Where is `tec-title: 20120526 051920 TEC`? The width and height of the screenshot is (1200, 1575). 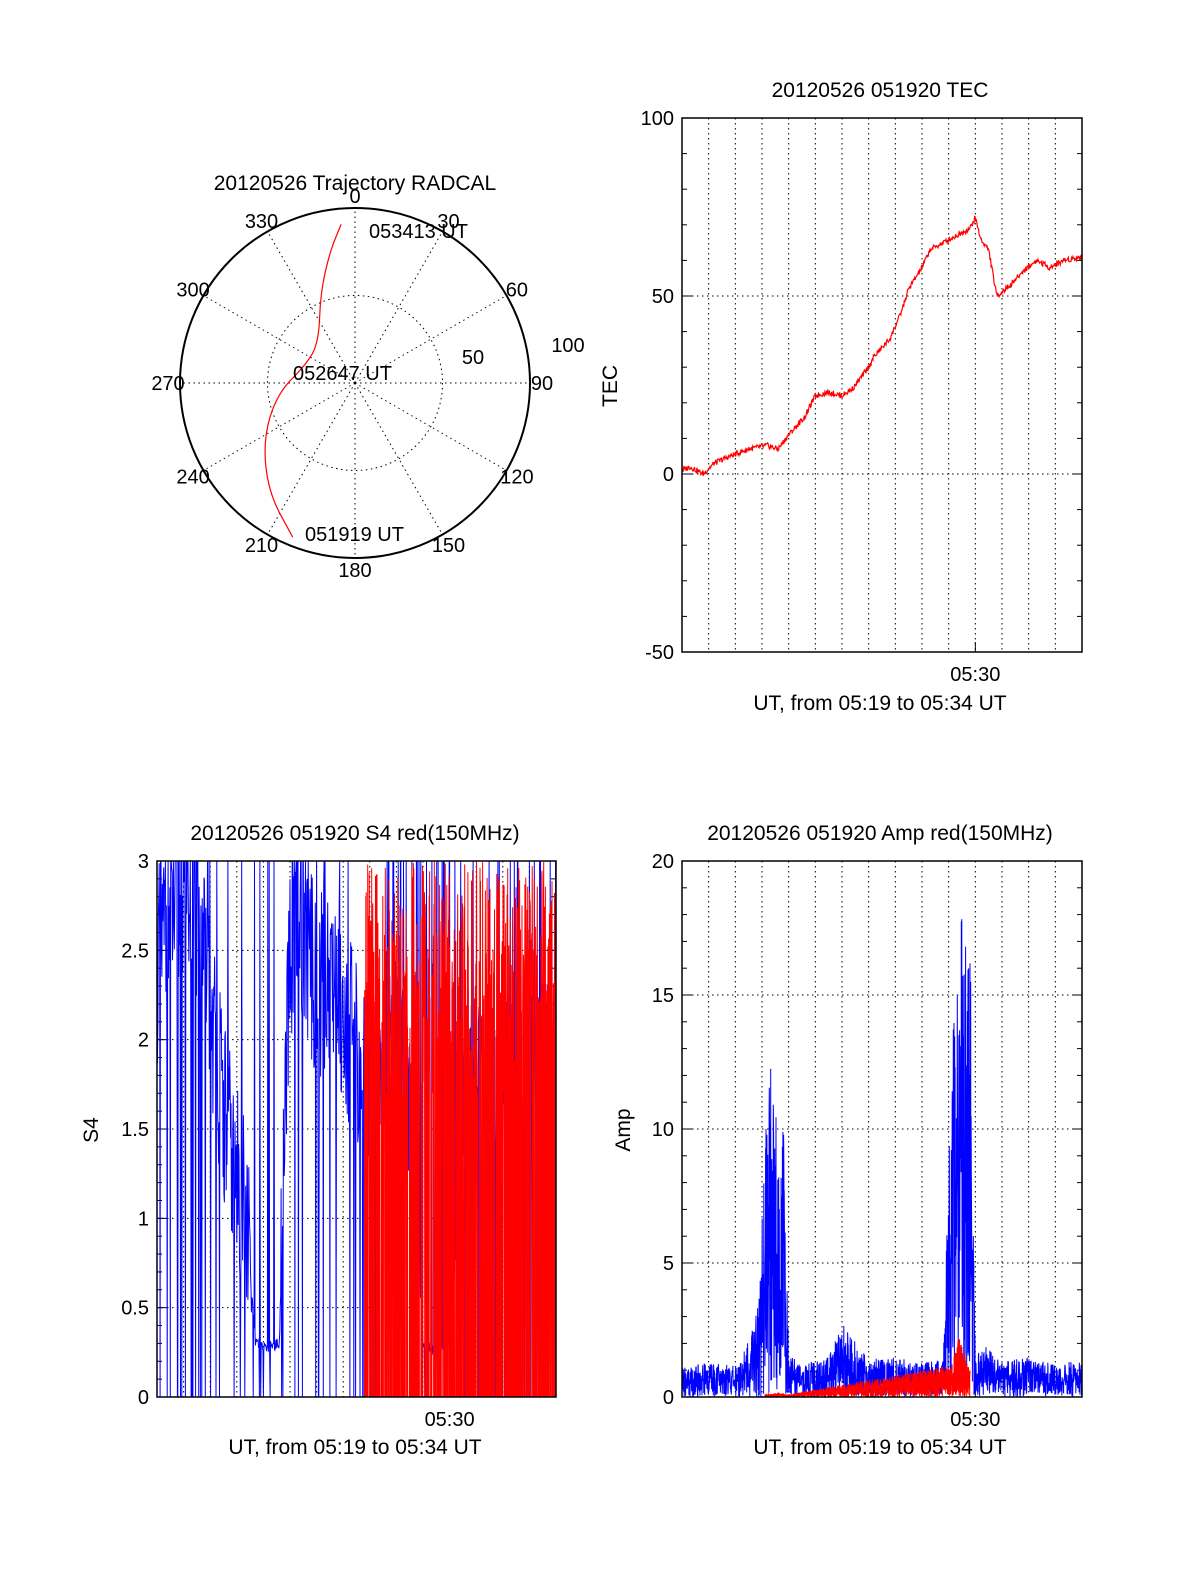
tec-title: 20120526 051920 TEC is located at coordinates (880, 90).